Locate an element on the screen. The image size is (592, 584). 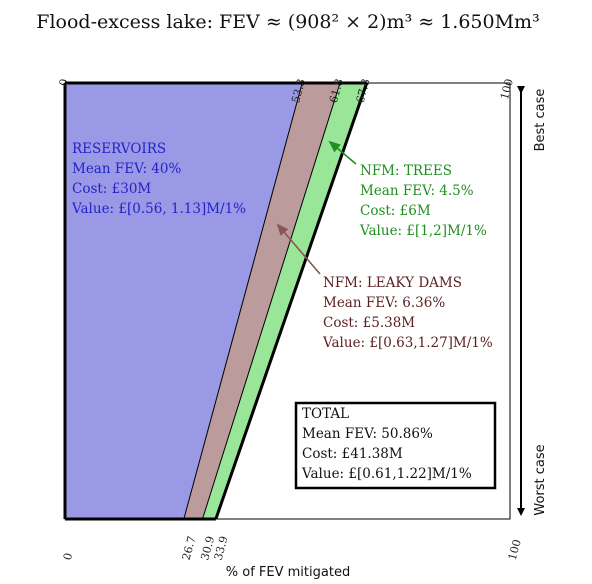
trees-title: NFM: TREES is located at coordinates (406, 171).